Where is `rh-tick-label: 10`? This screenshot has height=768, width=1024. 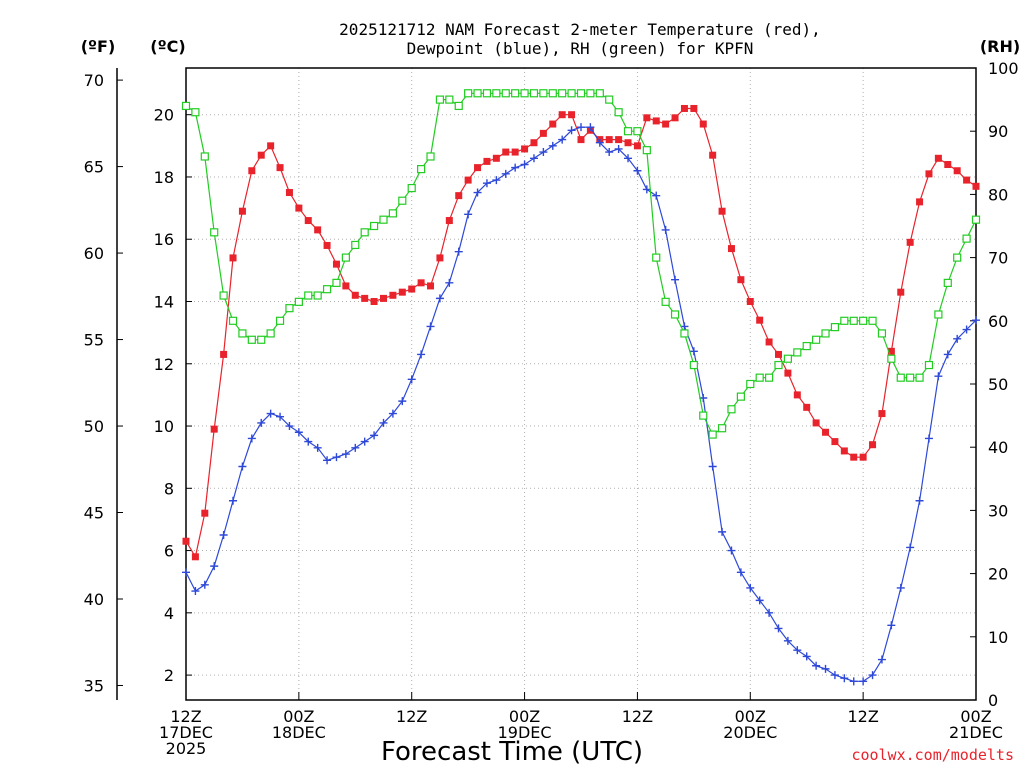 rh-tick-label: 10 is located at coordinates (998, 637).